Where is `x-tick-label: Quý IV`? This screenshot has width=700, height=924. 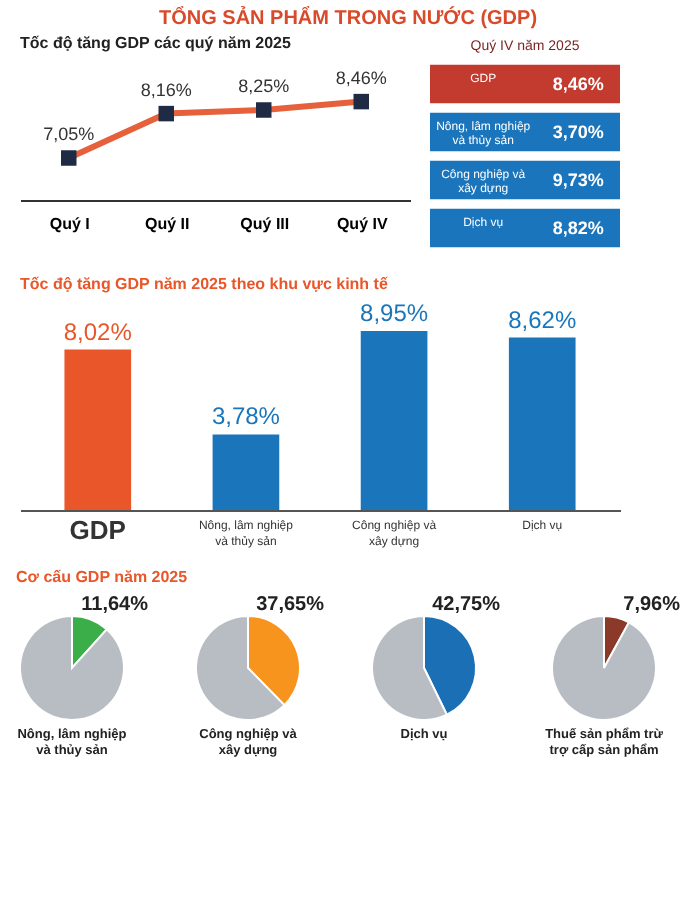 x-tick-label: Quý IV is located at coordinates (362, 224).